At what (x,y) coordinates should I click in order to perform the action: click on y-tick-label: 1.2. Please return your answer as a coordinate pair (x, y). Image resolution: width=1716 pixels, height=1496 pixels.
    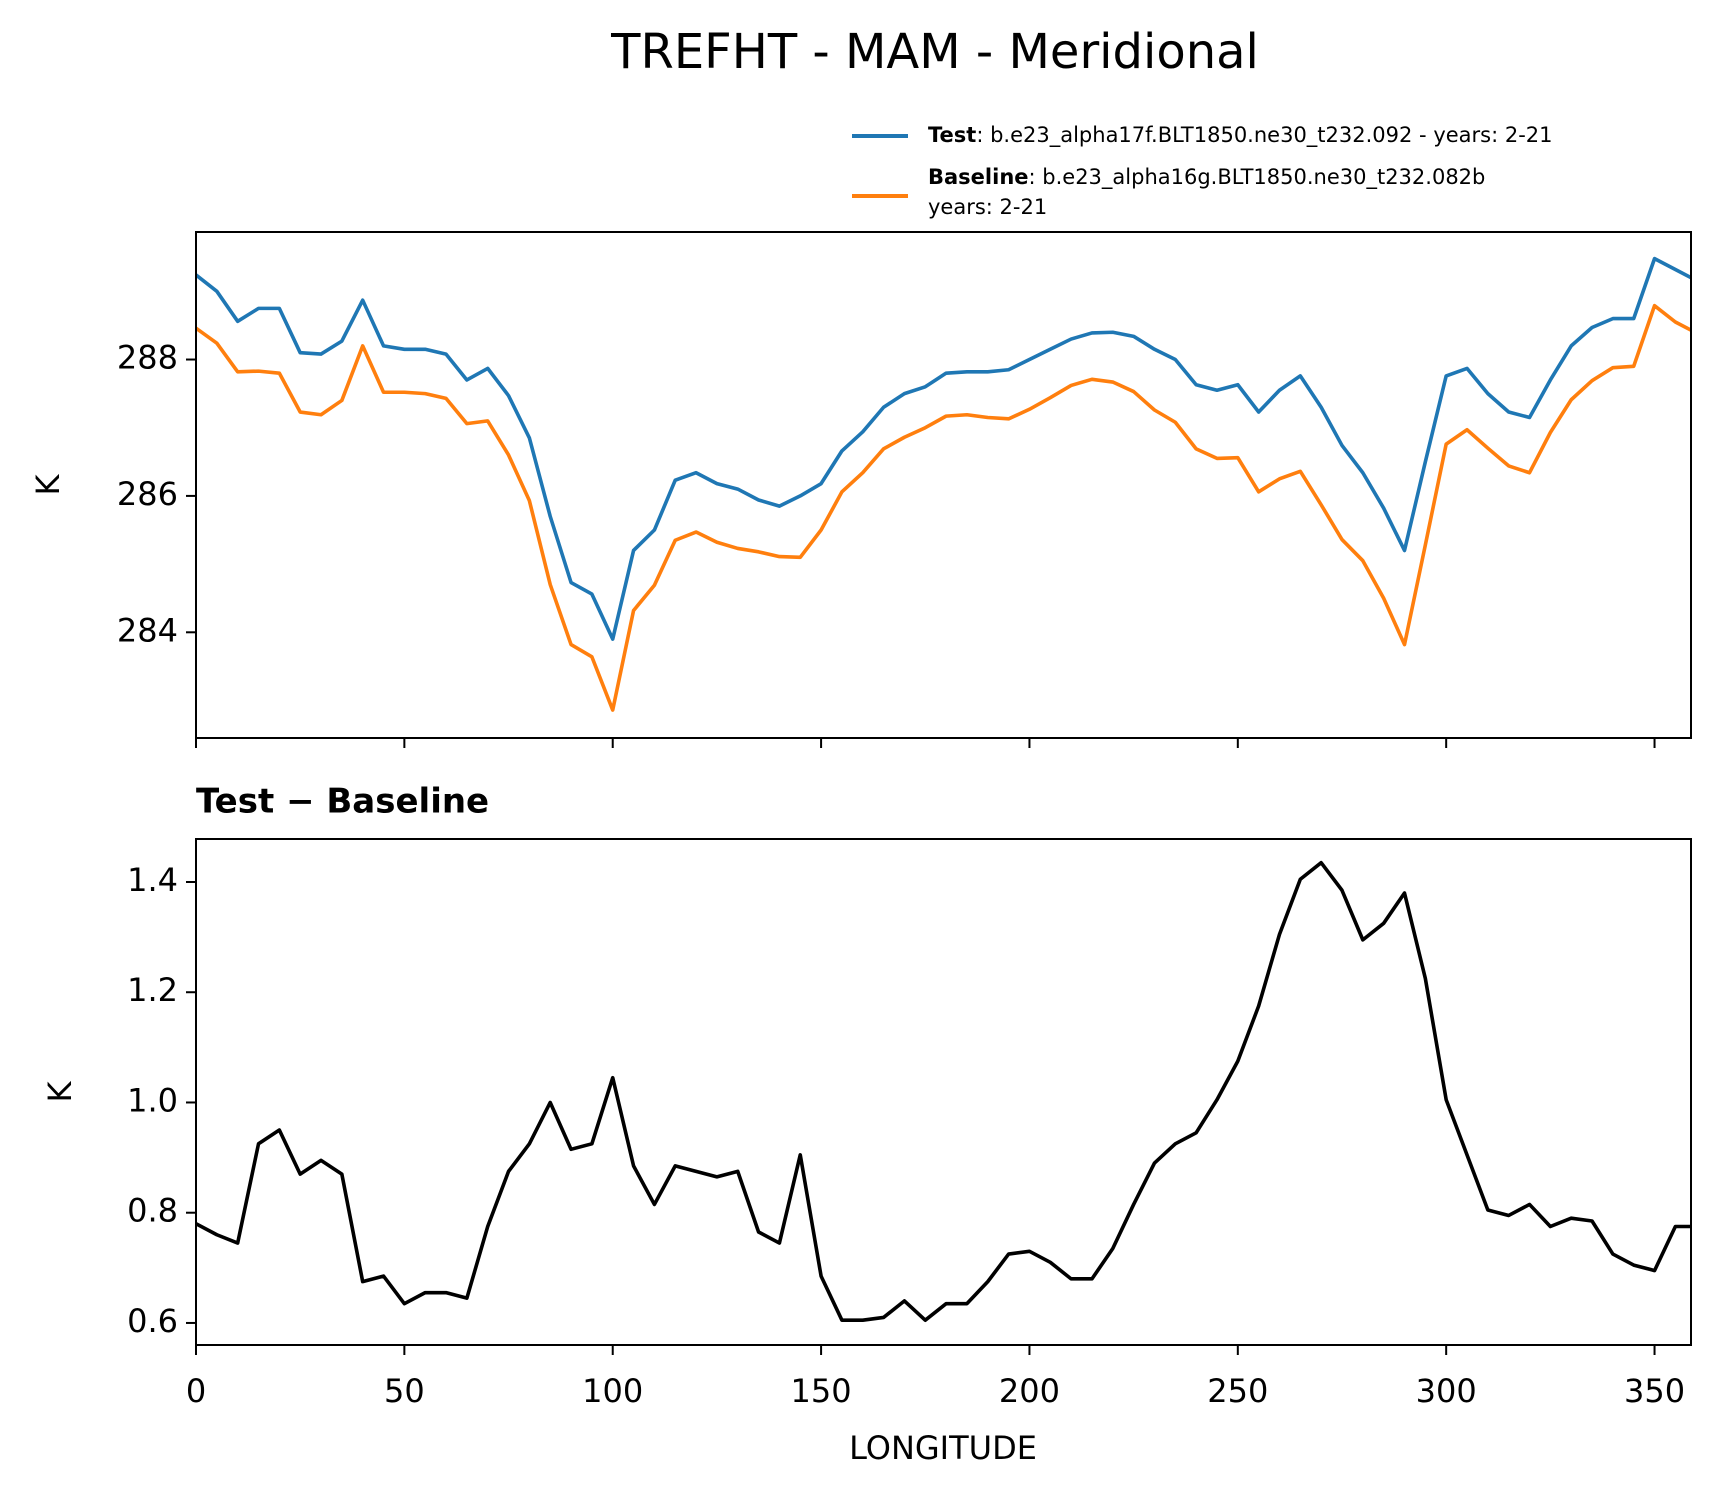
    Looking at the image, I should click on (152, 990).